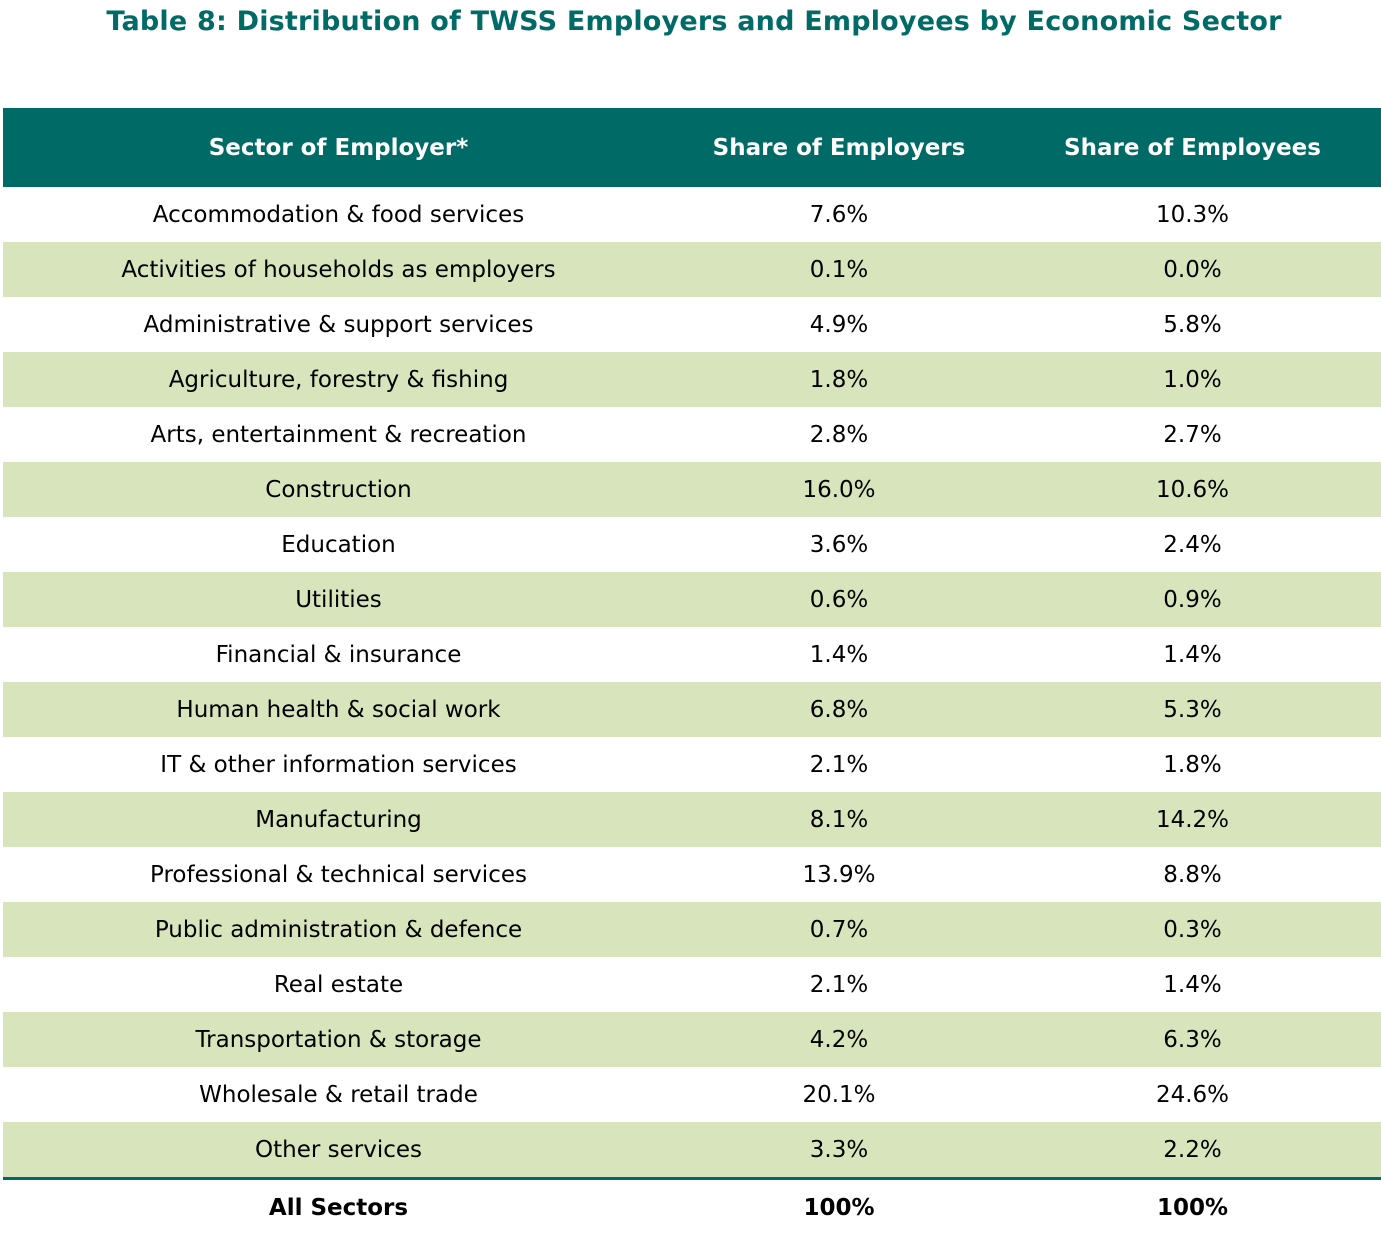 The height and width of the screenshot is (1247, 1381). Describe the element at coordinates (338, 1206) in the screenshot. I see `total-label-cell: All Sectors` at that location.